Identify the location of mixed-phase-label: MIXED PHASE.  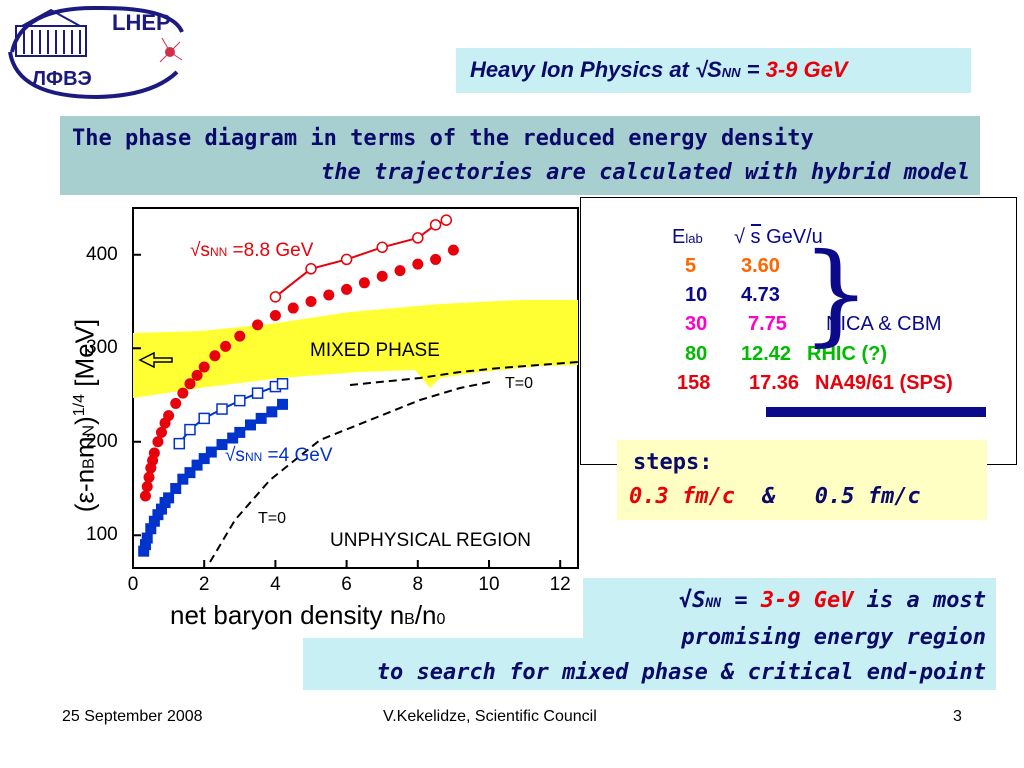
(375, 350).